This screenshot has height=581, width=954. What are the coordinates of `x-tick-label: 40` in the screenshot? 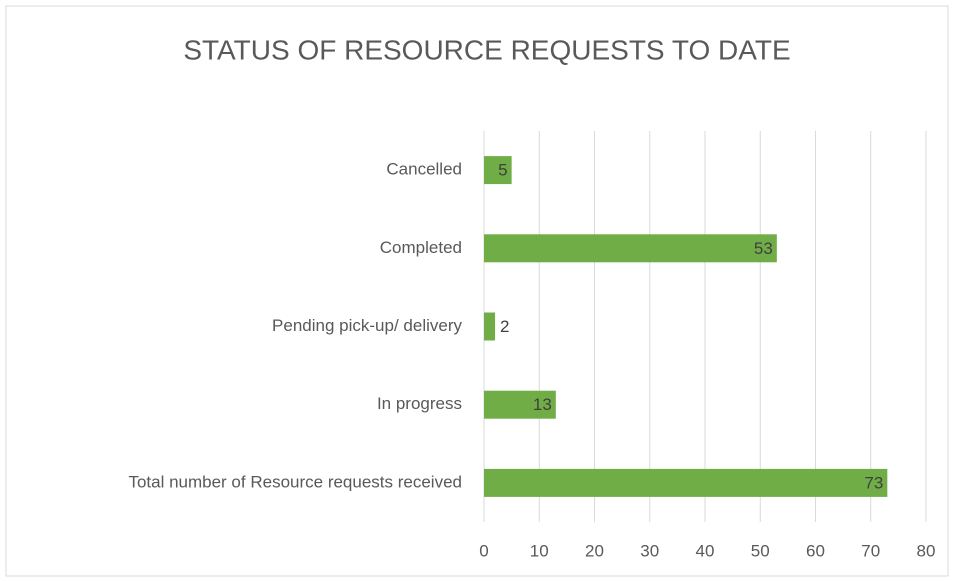 It's located at (705, 550).